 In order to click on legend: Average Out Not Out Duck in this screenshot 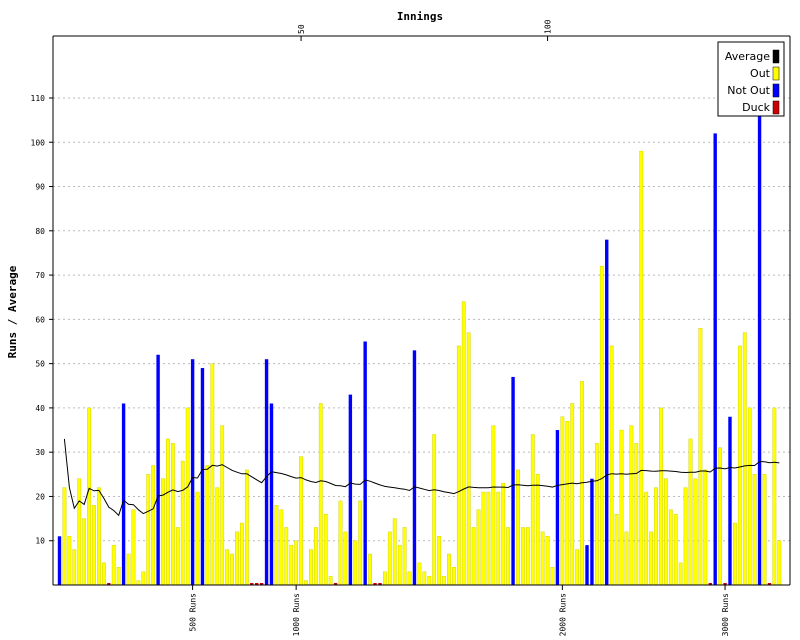, I will do `click(751, 79)`.